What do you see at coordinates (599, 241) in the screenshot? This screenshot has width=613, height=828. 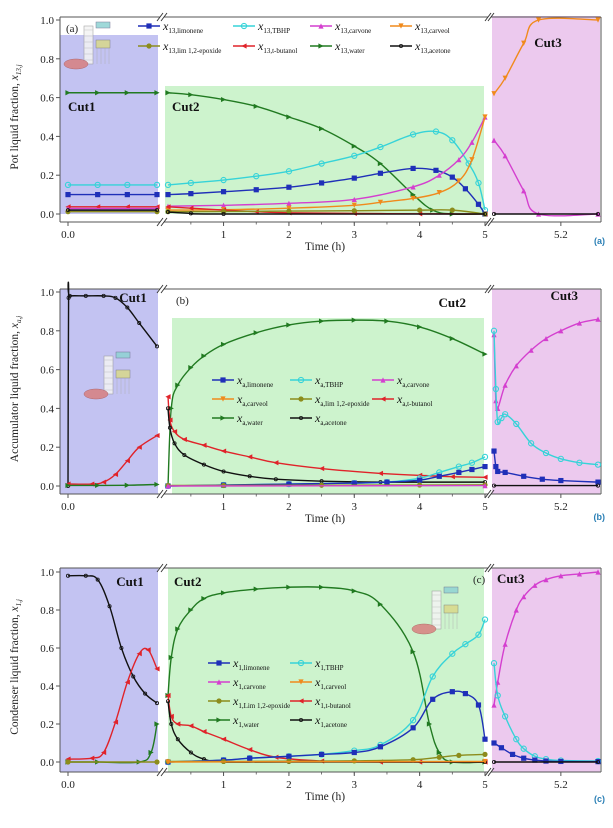 I see `figure-label: (a)` at bounding box center [599, 241].